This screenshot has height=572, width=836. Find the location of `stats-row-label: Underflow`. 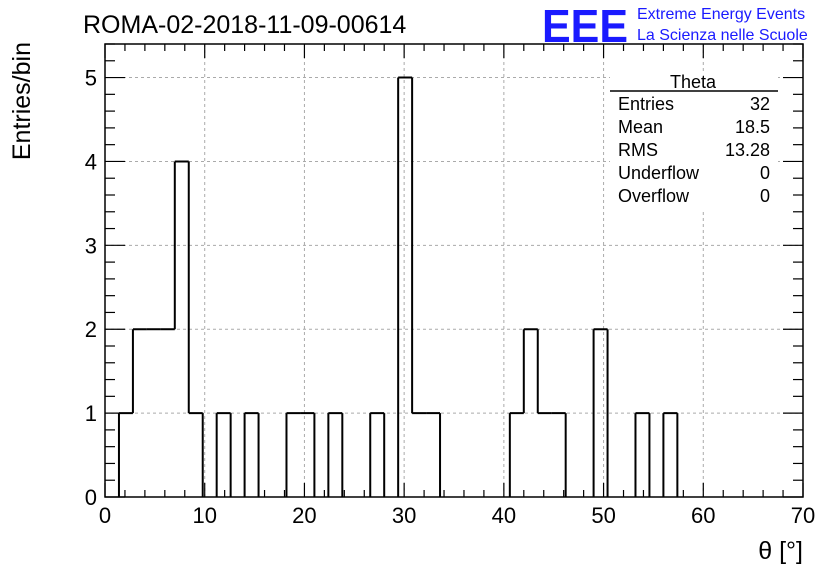

stats-row-label: Underflow is located at coordinates (659, 173).